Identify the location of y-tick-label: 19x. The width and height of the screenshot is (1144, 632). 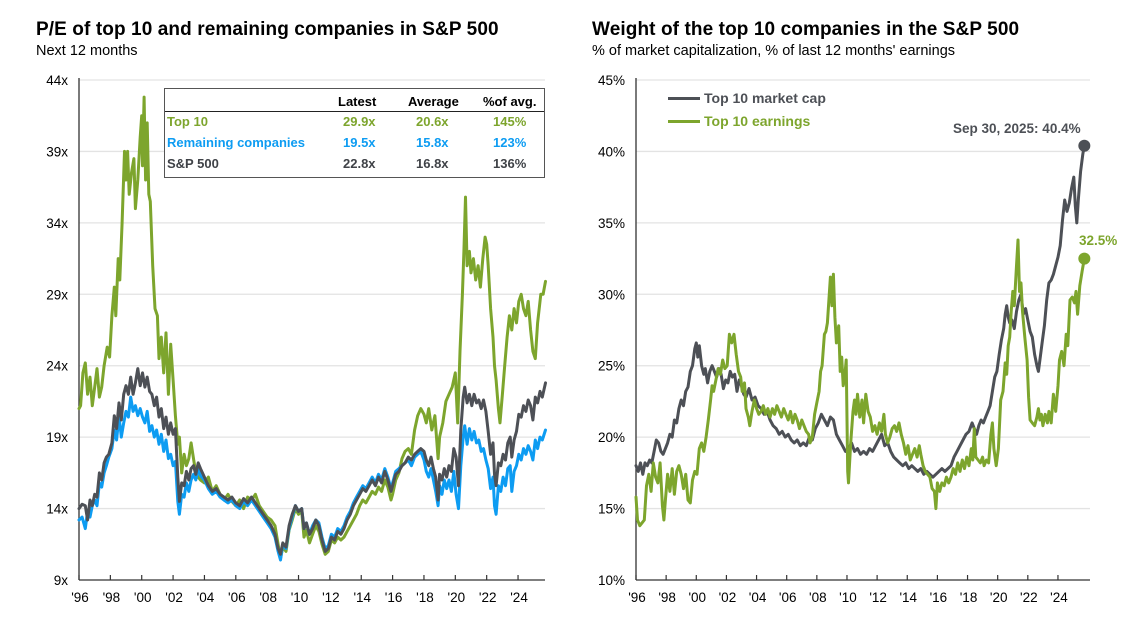
(57, 437).